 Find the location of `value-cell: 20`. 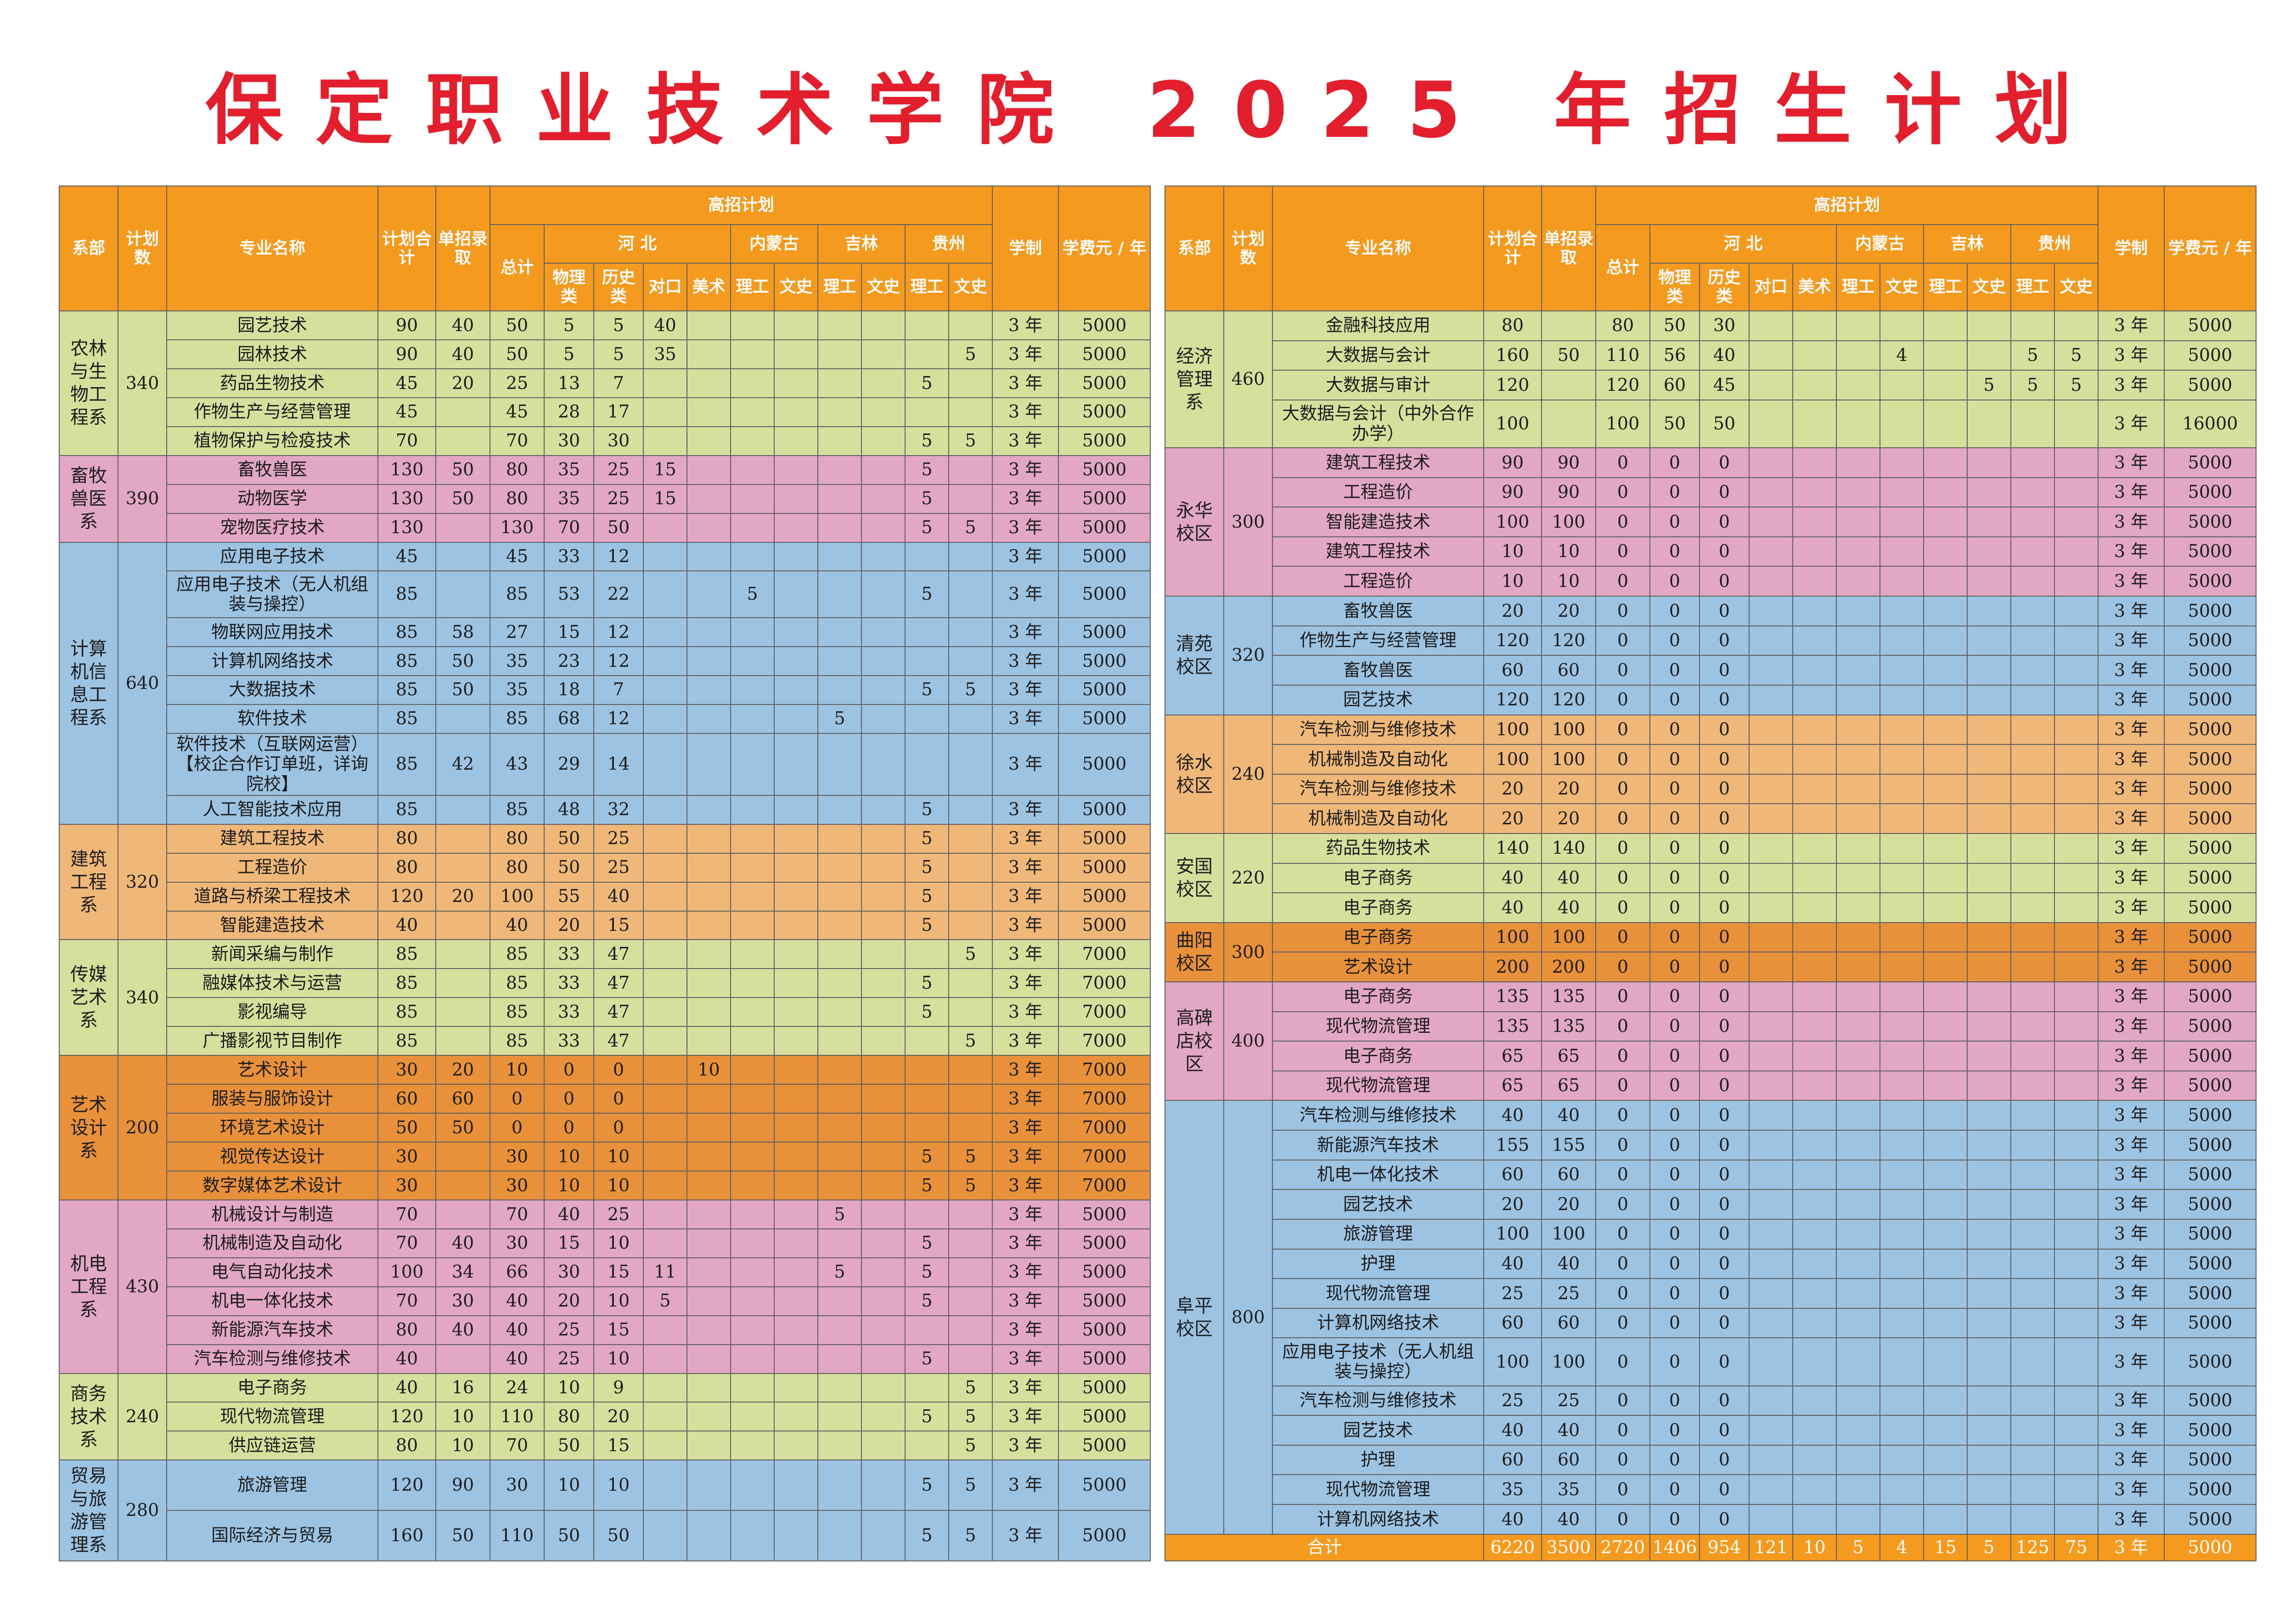

value-cell: 20 is located at coordinates (1513, 819).